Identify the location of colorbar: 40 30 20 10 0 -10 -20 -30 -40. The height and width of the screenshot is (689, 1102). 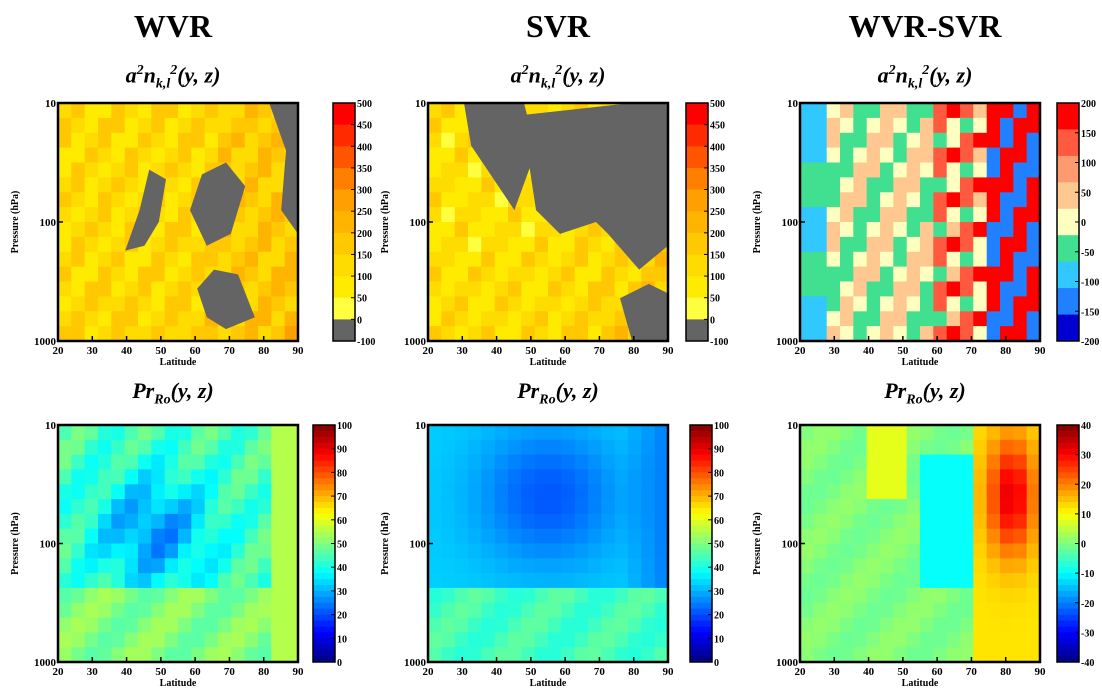
(1075, 545).